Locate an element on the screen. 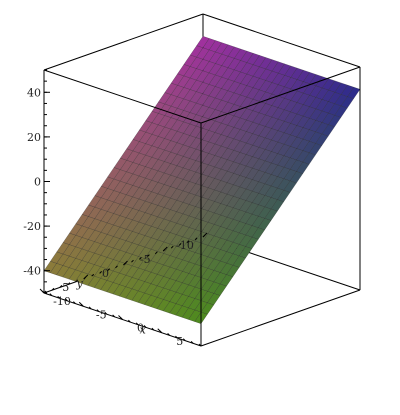 The width and height of the screenshot is (400, 415). y-axis: -10 -5 0 5 y is located at coordinates (125, 263).